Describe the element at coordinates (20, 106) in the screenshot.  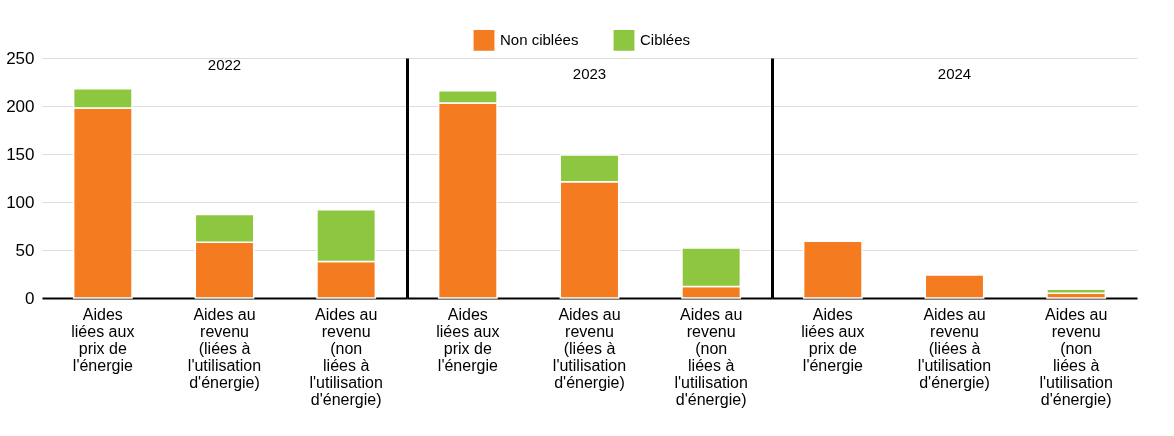
I see `y-tick-label: 200` at that location.